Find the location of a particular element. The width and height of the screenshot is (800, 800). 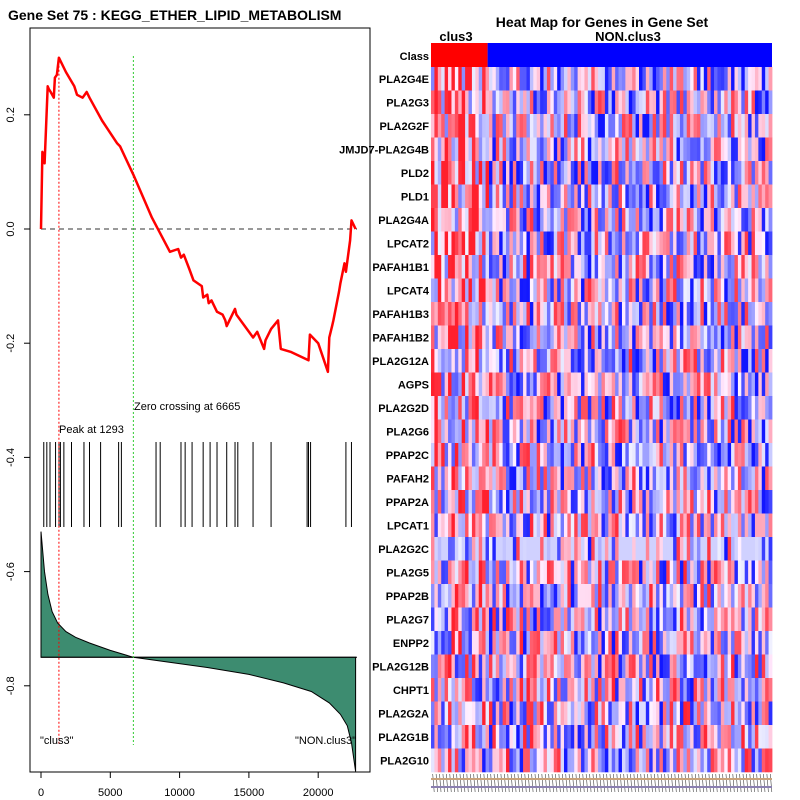

gene-label: PLD1 is located at coordinates (415, 197).